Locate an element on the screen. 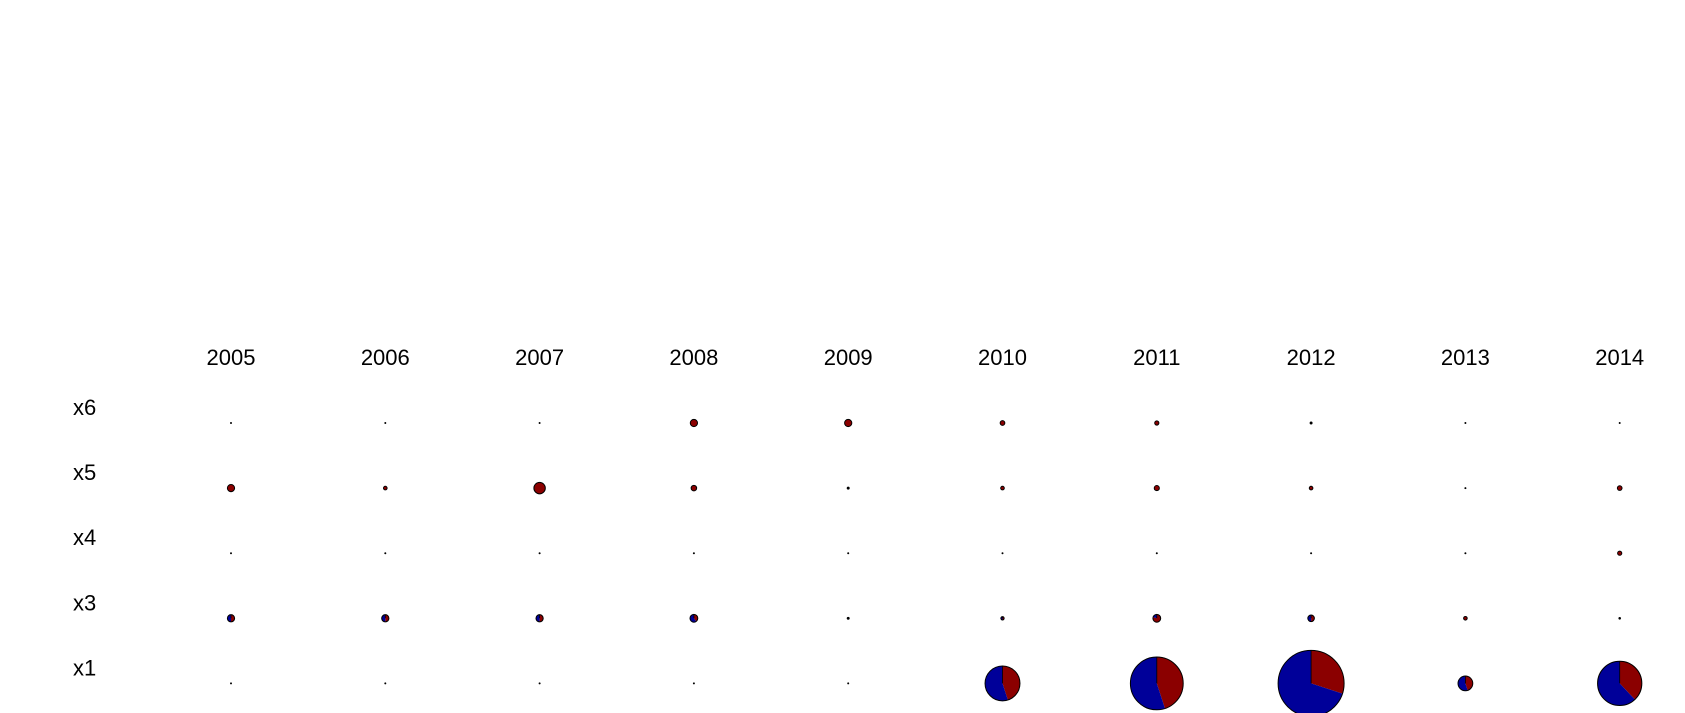  pie-x1-2009 is located at coordinates (848, 683).